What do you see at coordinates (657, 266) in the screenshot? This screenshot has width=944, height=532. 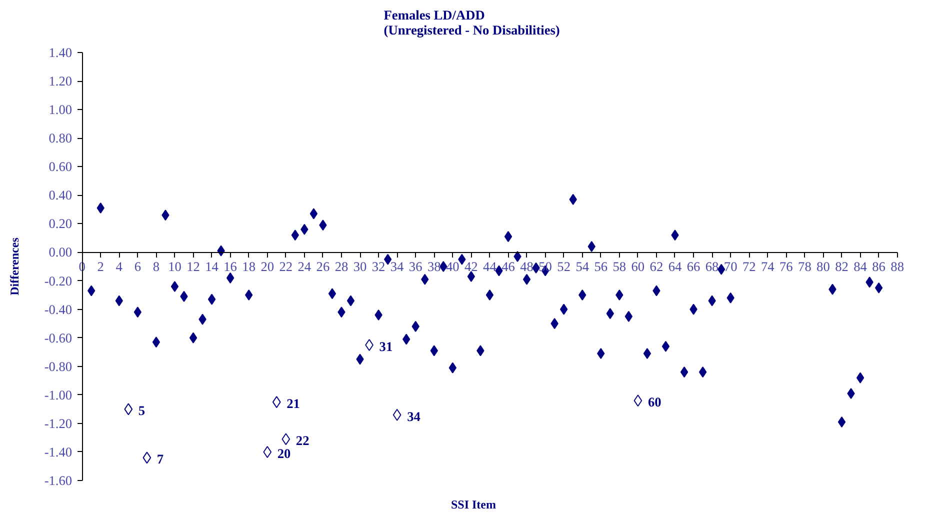 I see `x-tick-label: 62` at bounding box center [657, 266].